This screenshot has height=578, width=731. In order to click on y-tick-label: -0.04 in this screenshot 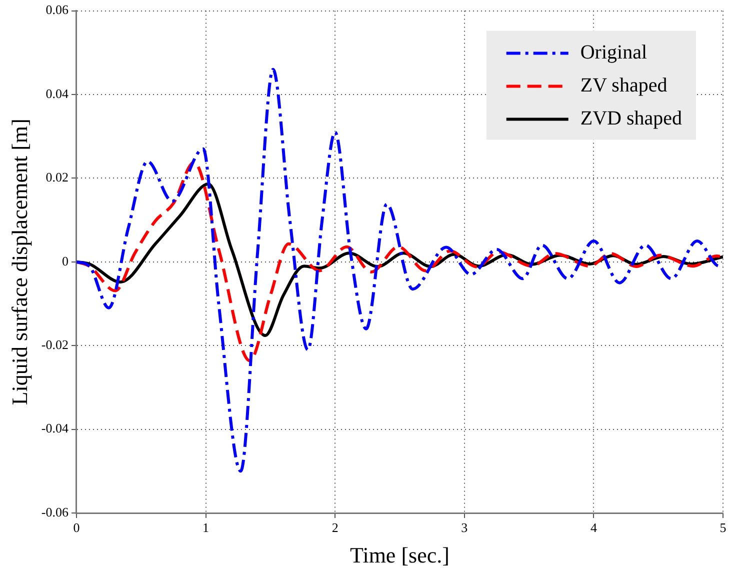, I will do `click(55, 428)`.